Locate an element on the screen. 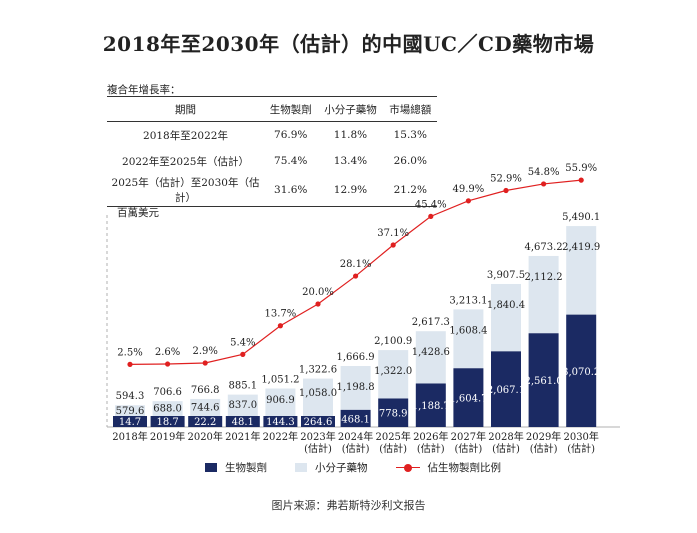 Image resolution: width=697 pixels, height=533 pixels. cagr-biologics: 76.9% is located at coordinates (291, 135).